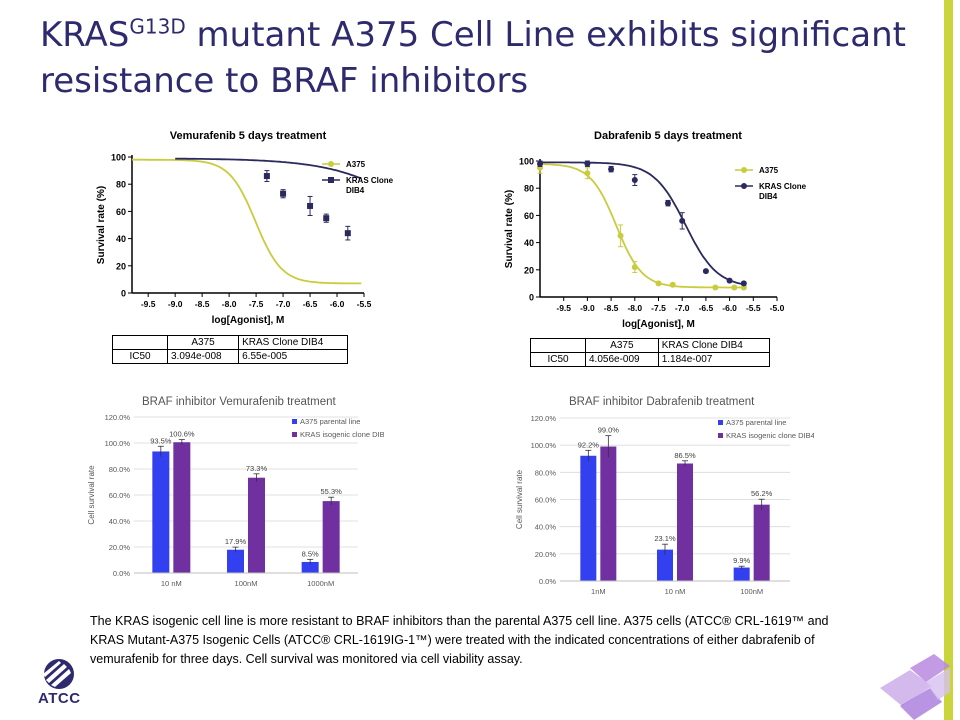 The image size is (960, 720). Describe the element at coordinates (229, 304) in the screenshot. I see `x-tick-label: -8.0` at that location.